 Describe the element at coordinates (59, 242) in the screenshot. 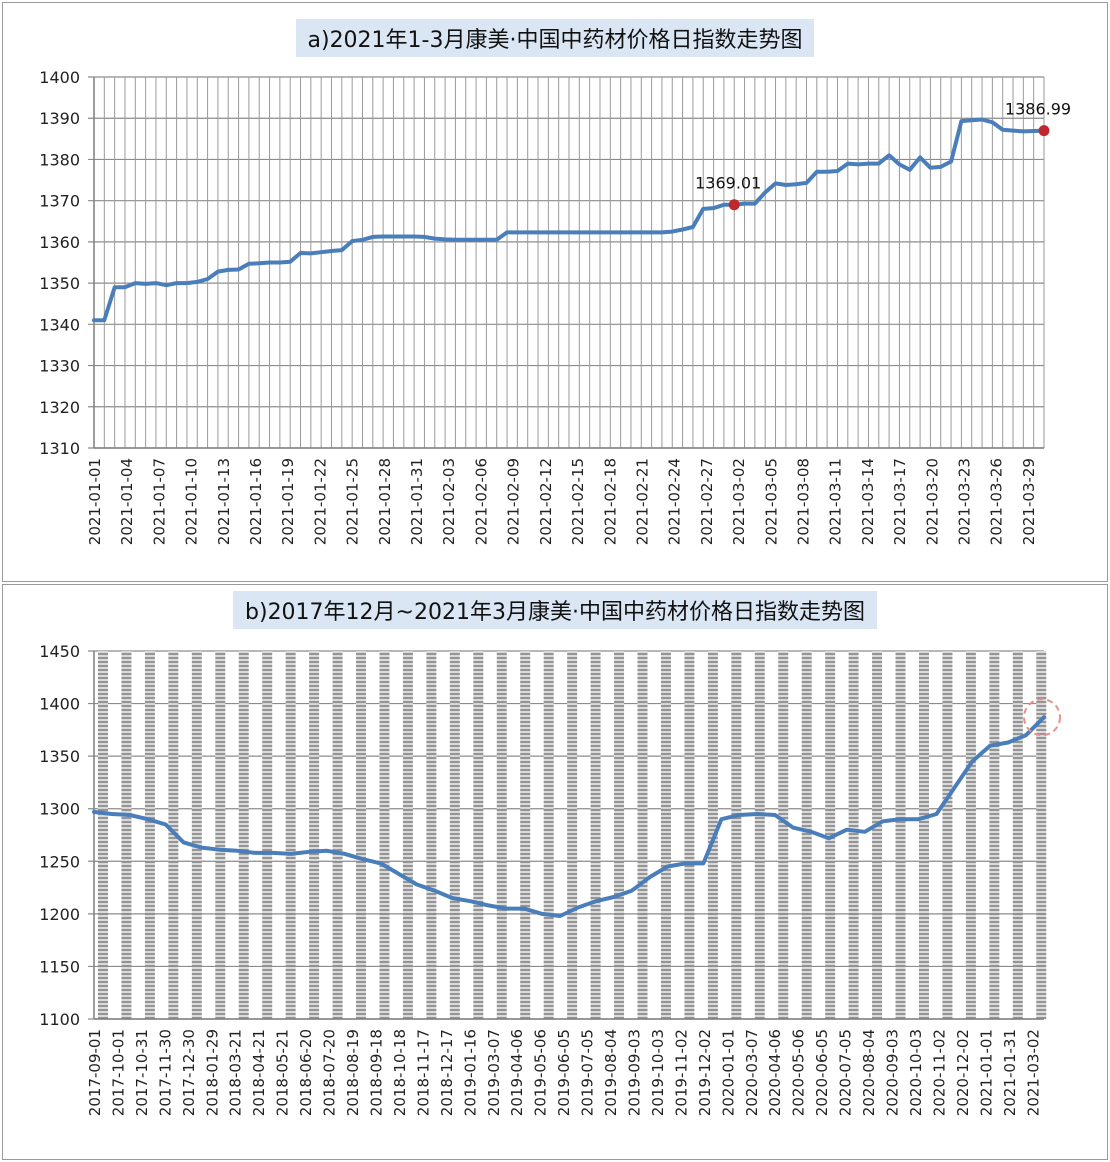

I see `y-tick-label: 1360` at that location.